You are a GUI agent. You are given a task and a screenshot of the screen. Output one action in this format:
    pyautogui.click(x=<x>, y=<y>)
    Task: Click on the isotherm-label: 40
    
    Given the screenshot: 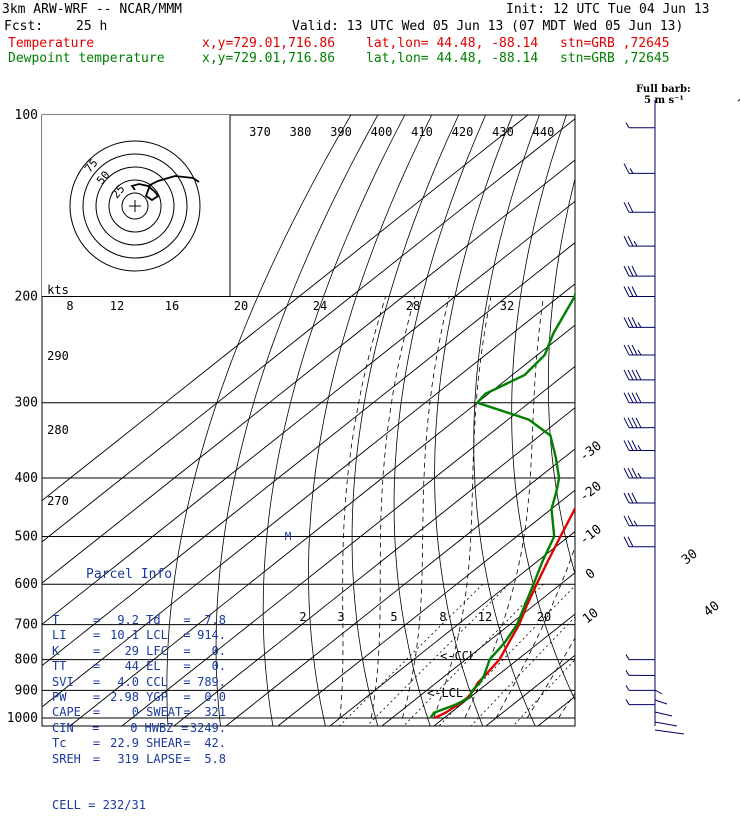 What is the action you would take?
    pyautogui.click(x=712, y=609)
    